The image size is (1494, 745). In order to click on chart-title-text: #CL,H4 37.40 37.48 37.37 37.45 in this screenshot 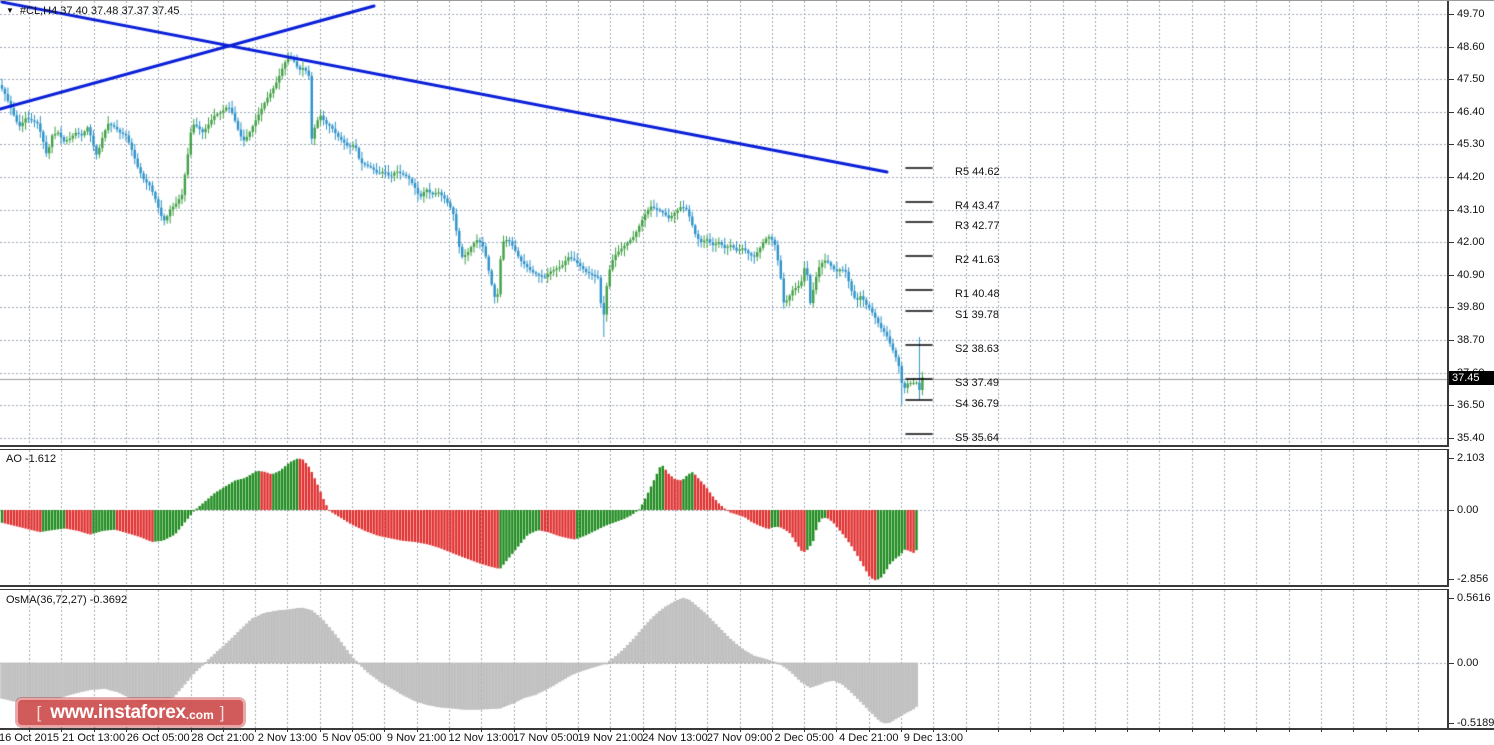, I will do `click(99, 11)`.